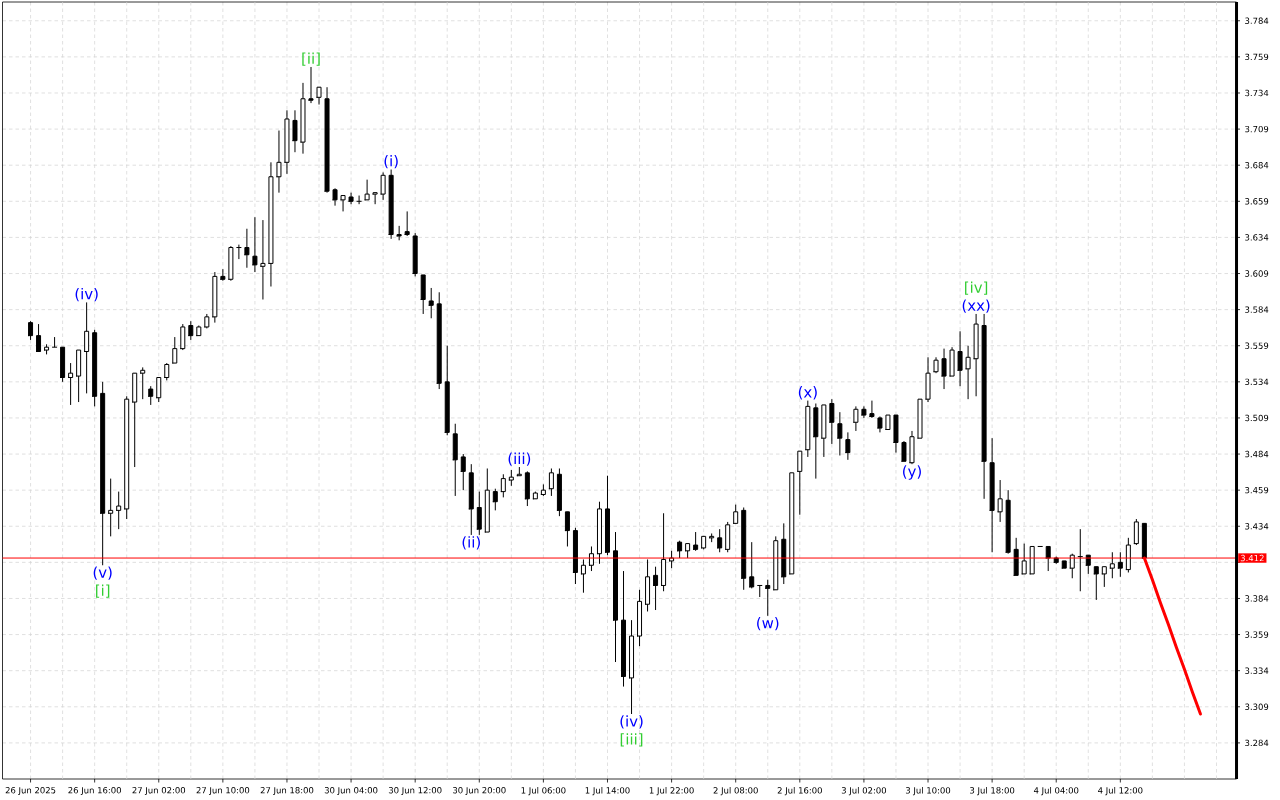  What do you see at coordinates (671, 791) in the screenshot?
I see `x-tick-label: 1 Jul 22:00` at bounding box center [671, 791].